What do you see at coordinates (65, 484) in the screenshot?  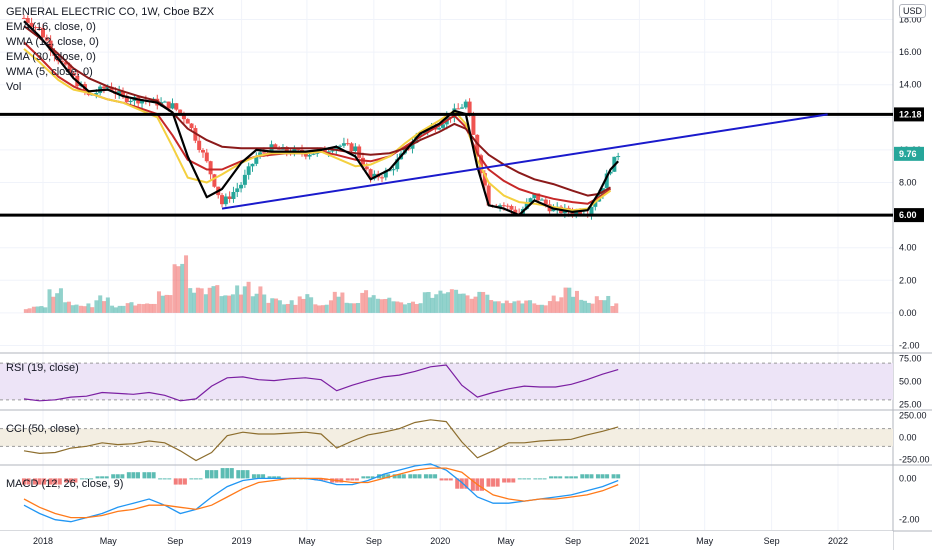 I see `macd-pane-label: MACD (12, 26, close, 9)` at bounding box center [65, 484].